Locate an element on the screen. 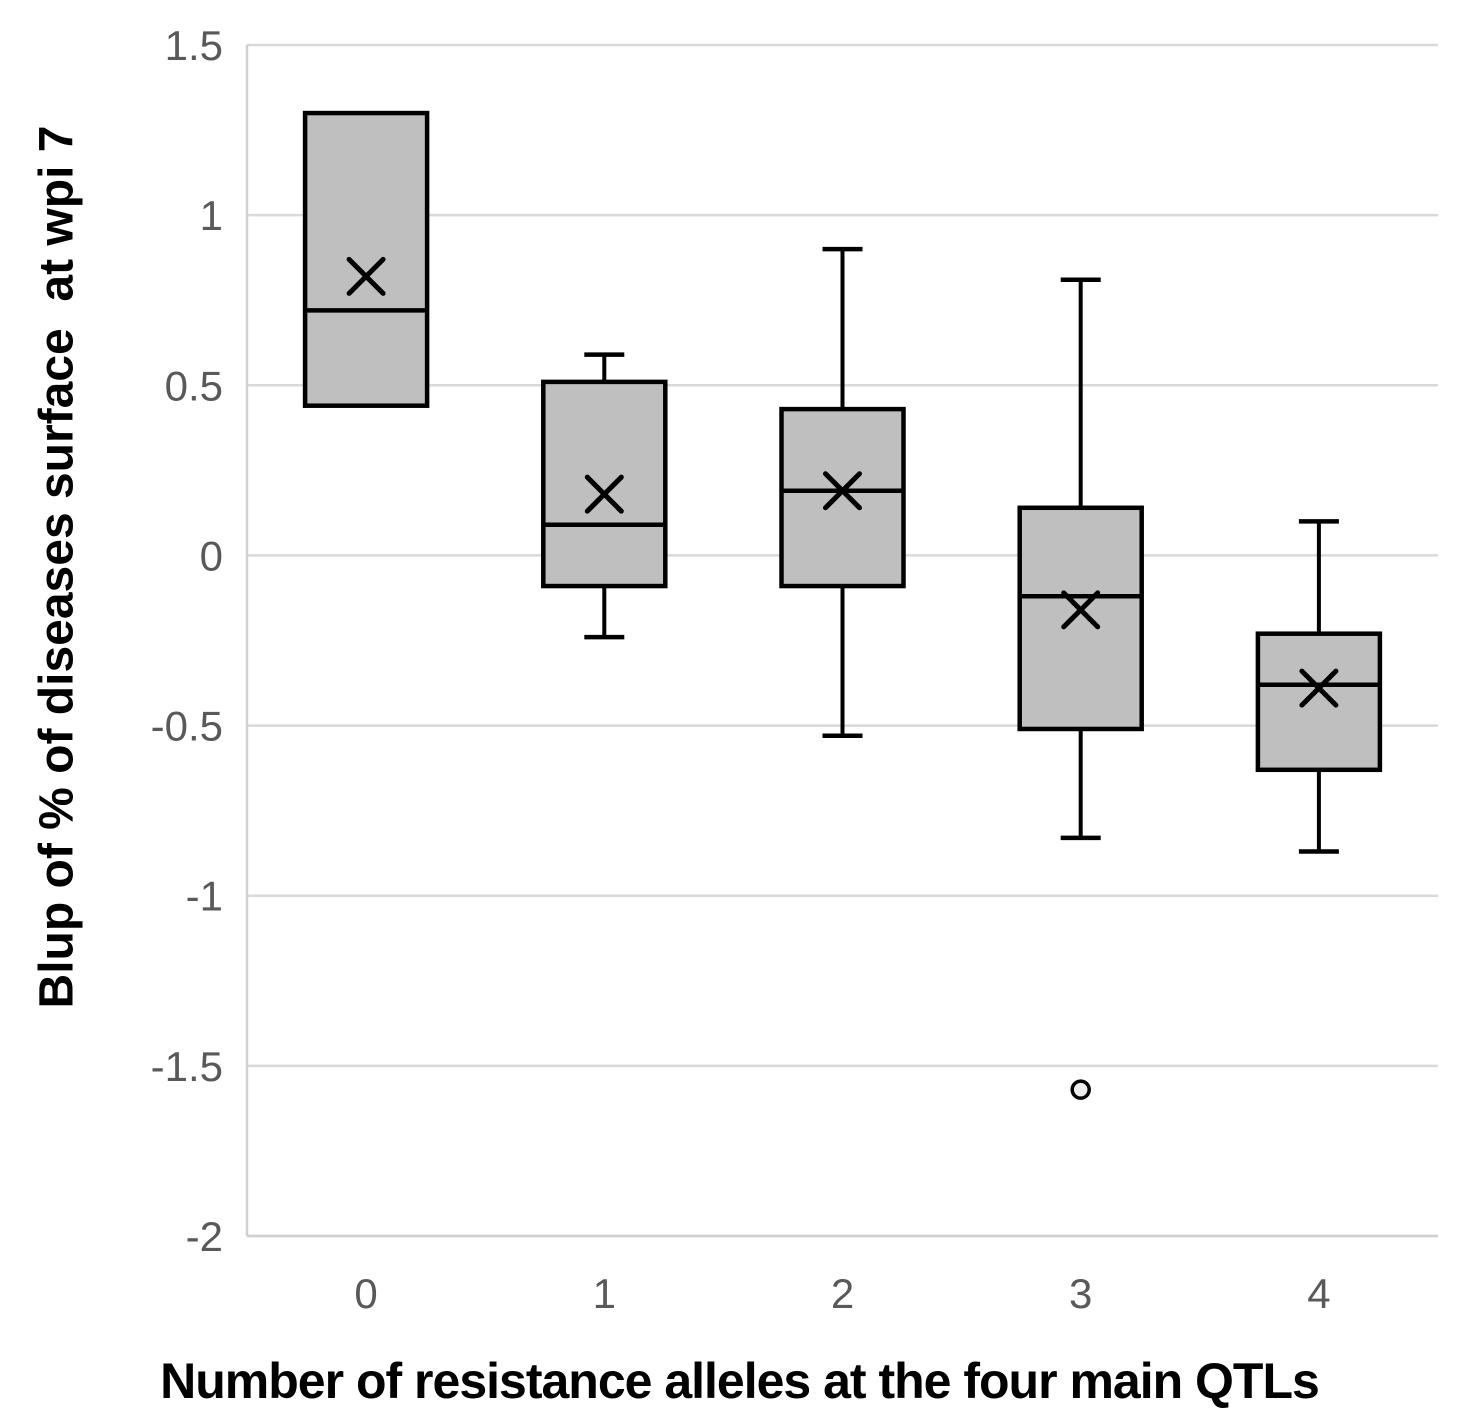 The width and height of the screenshot is (1479, 1428). x-tick-label: 2 is located at coordinates (842, 1293).